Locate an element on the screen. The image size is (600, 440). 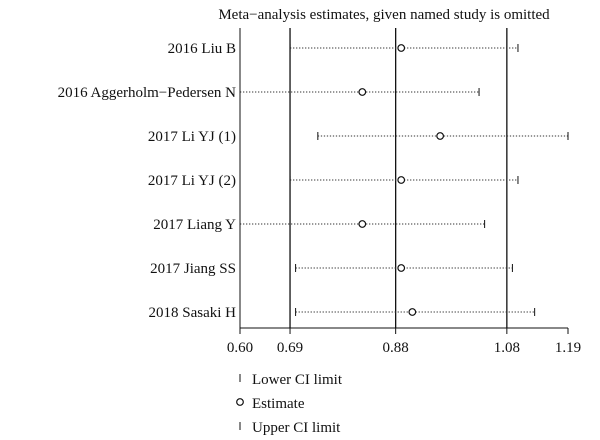
study-label: 2017 Li YJ (1) is located at coordinates (192, 137).